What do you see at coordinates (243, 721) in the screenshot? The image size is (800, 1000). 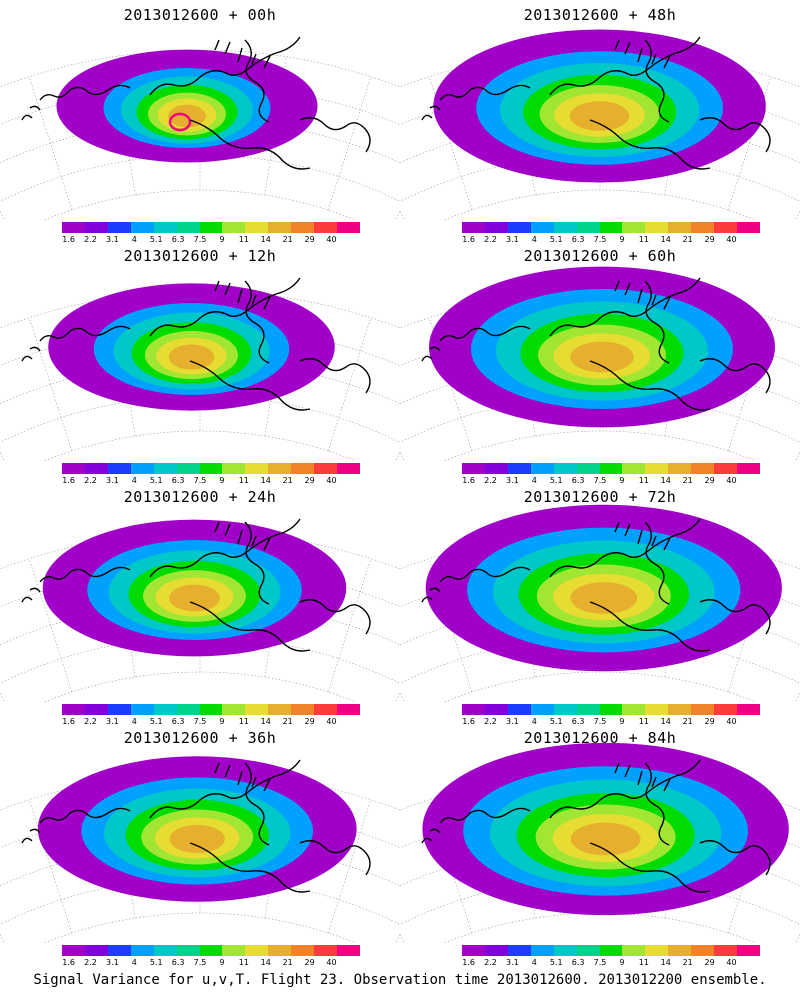 I see `colorbar-tick-label: 11` at bounding box center [243, 721].